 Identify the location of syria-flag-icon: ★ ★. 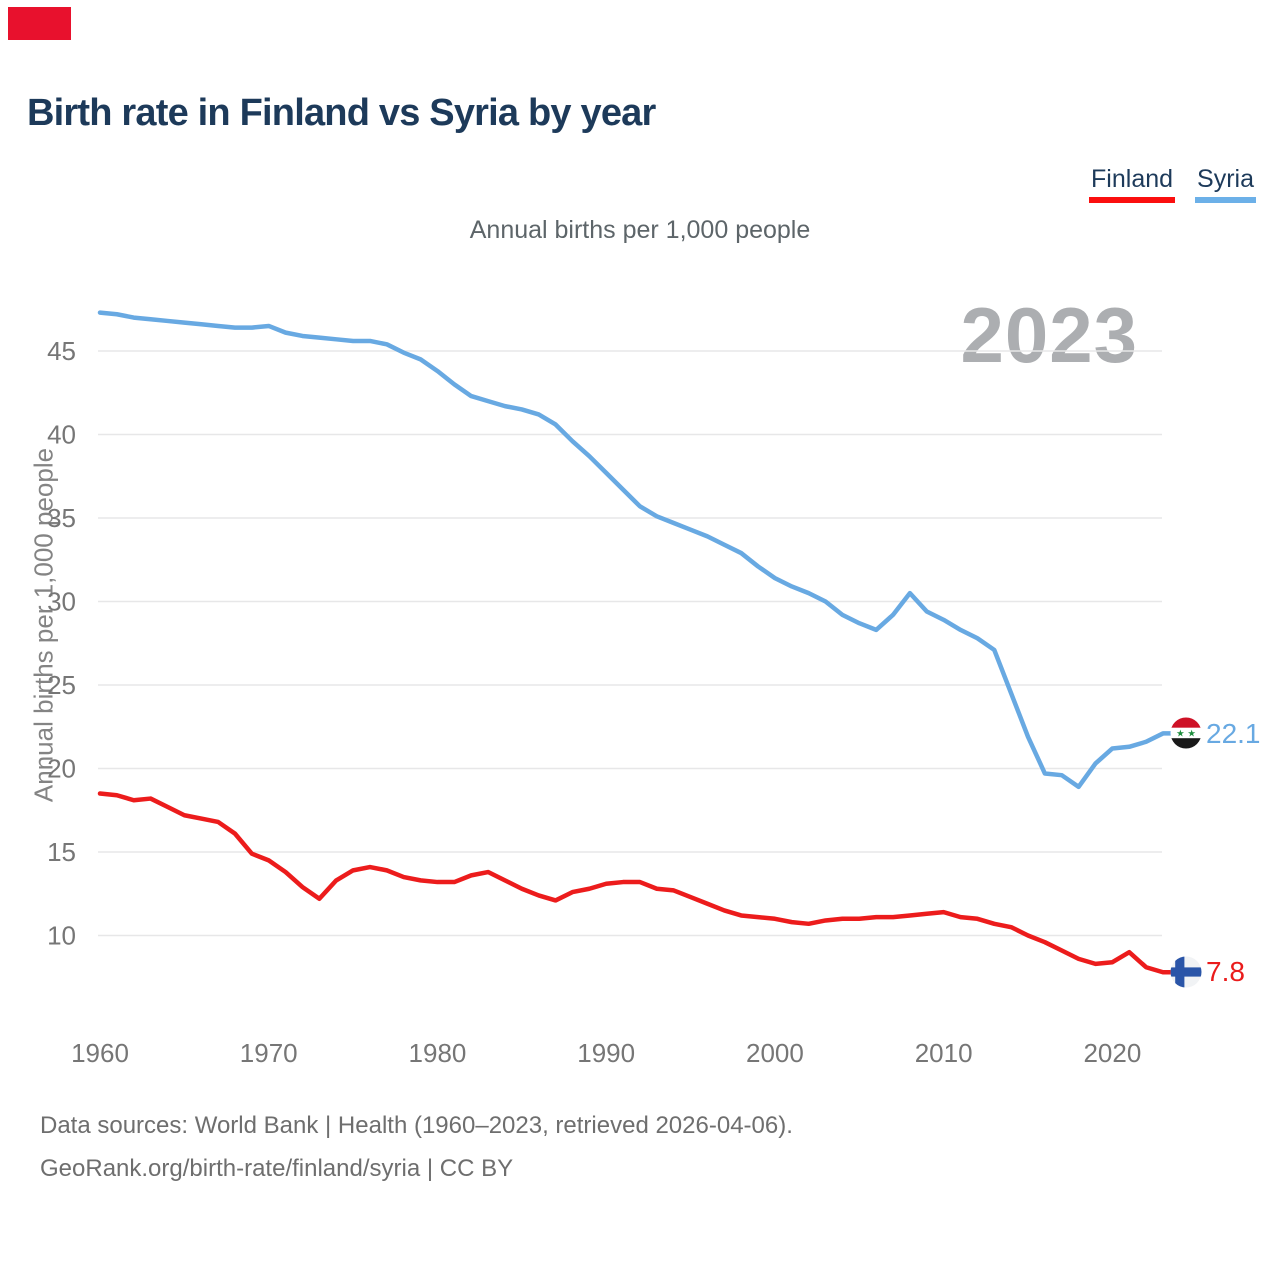
(1186, 733).